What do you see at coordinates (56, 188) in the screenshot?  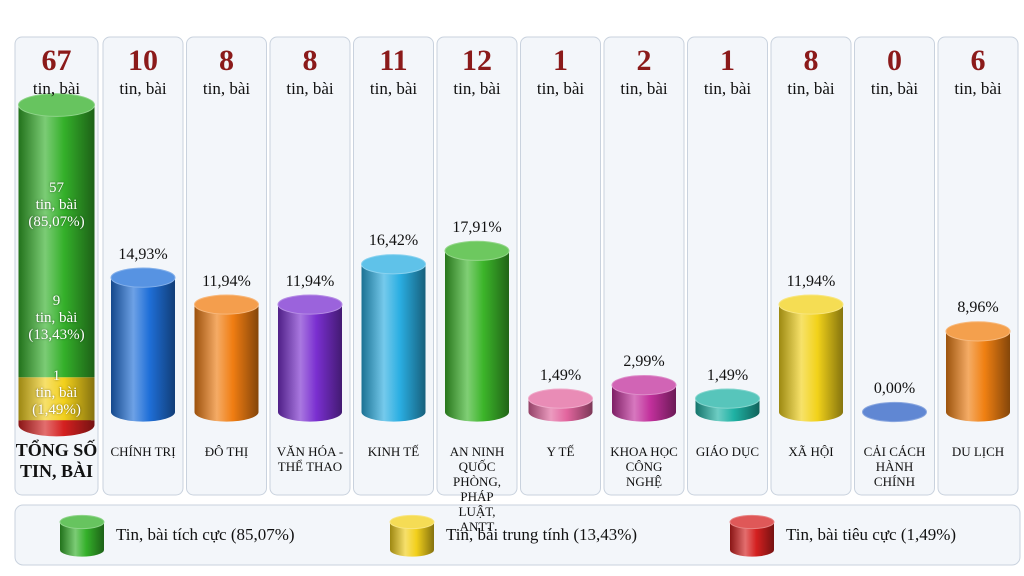 I see `segment-count: 57` at bounding box center [56, 188].